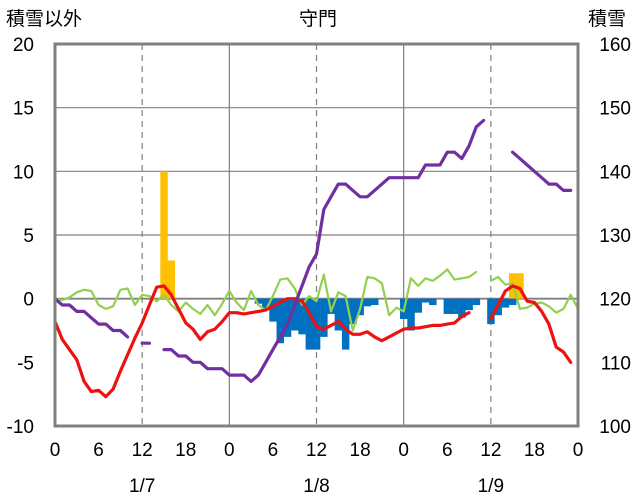 This screenshot has width=636, height=501. What do you see at coordinates (615, 45) in the screenshot?
I see `right-tick-label: 160` at bounding box center [615, 45].